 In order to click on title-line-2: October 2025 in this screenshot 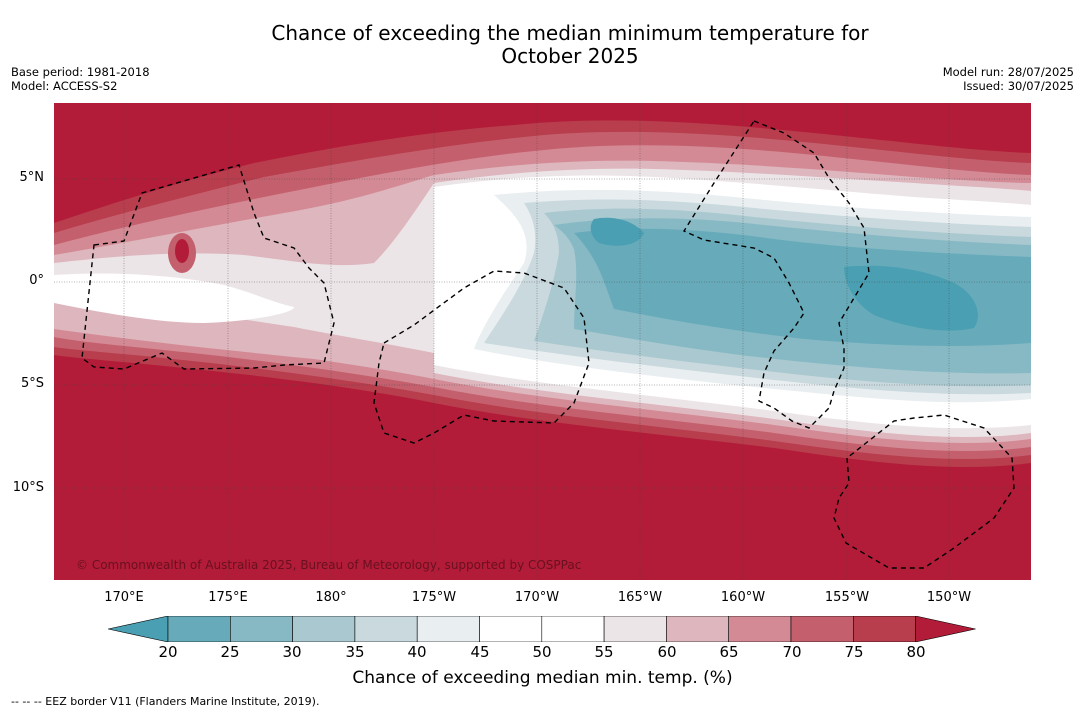, I will do `click(570, 56)`.